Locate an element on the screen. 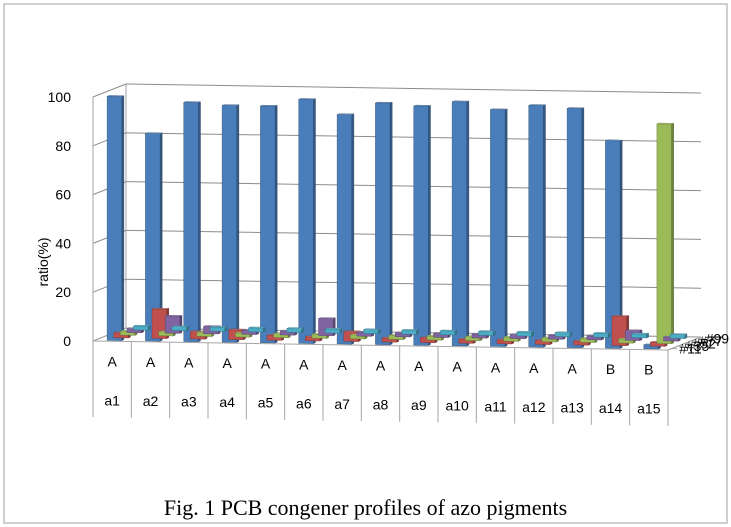 Image resolution: width=731 pixels, height=527 pixels. bar-s11-a12 is located at coordinates (537, 226).